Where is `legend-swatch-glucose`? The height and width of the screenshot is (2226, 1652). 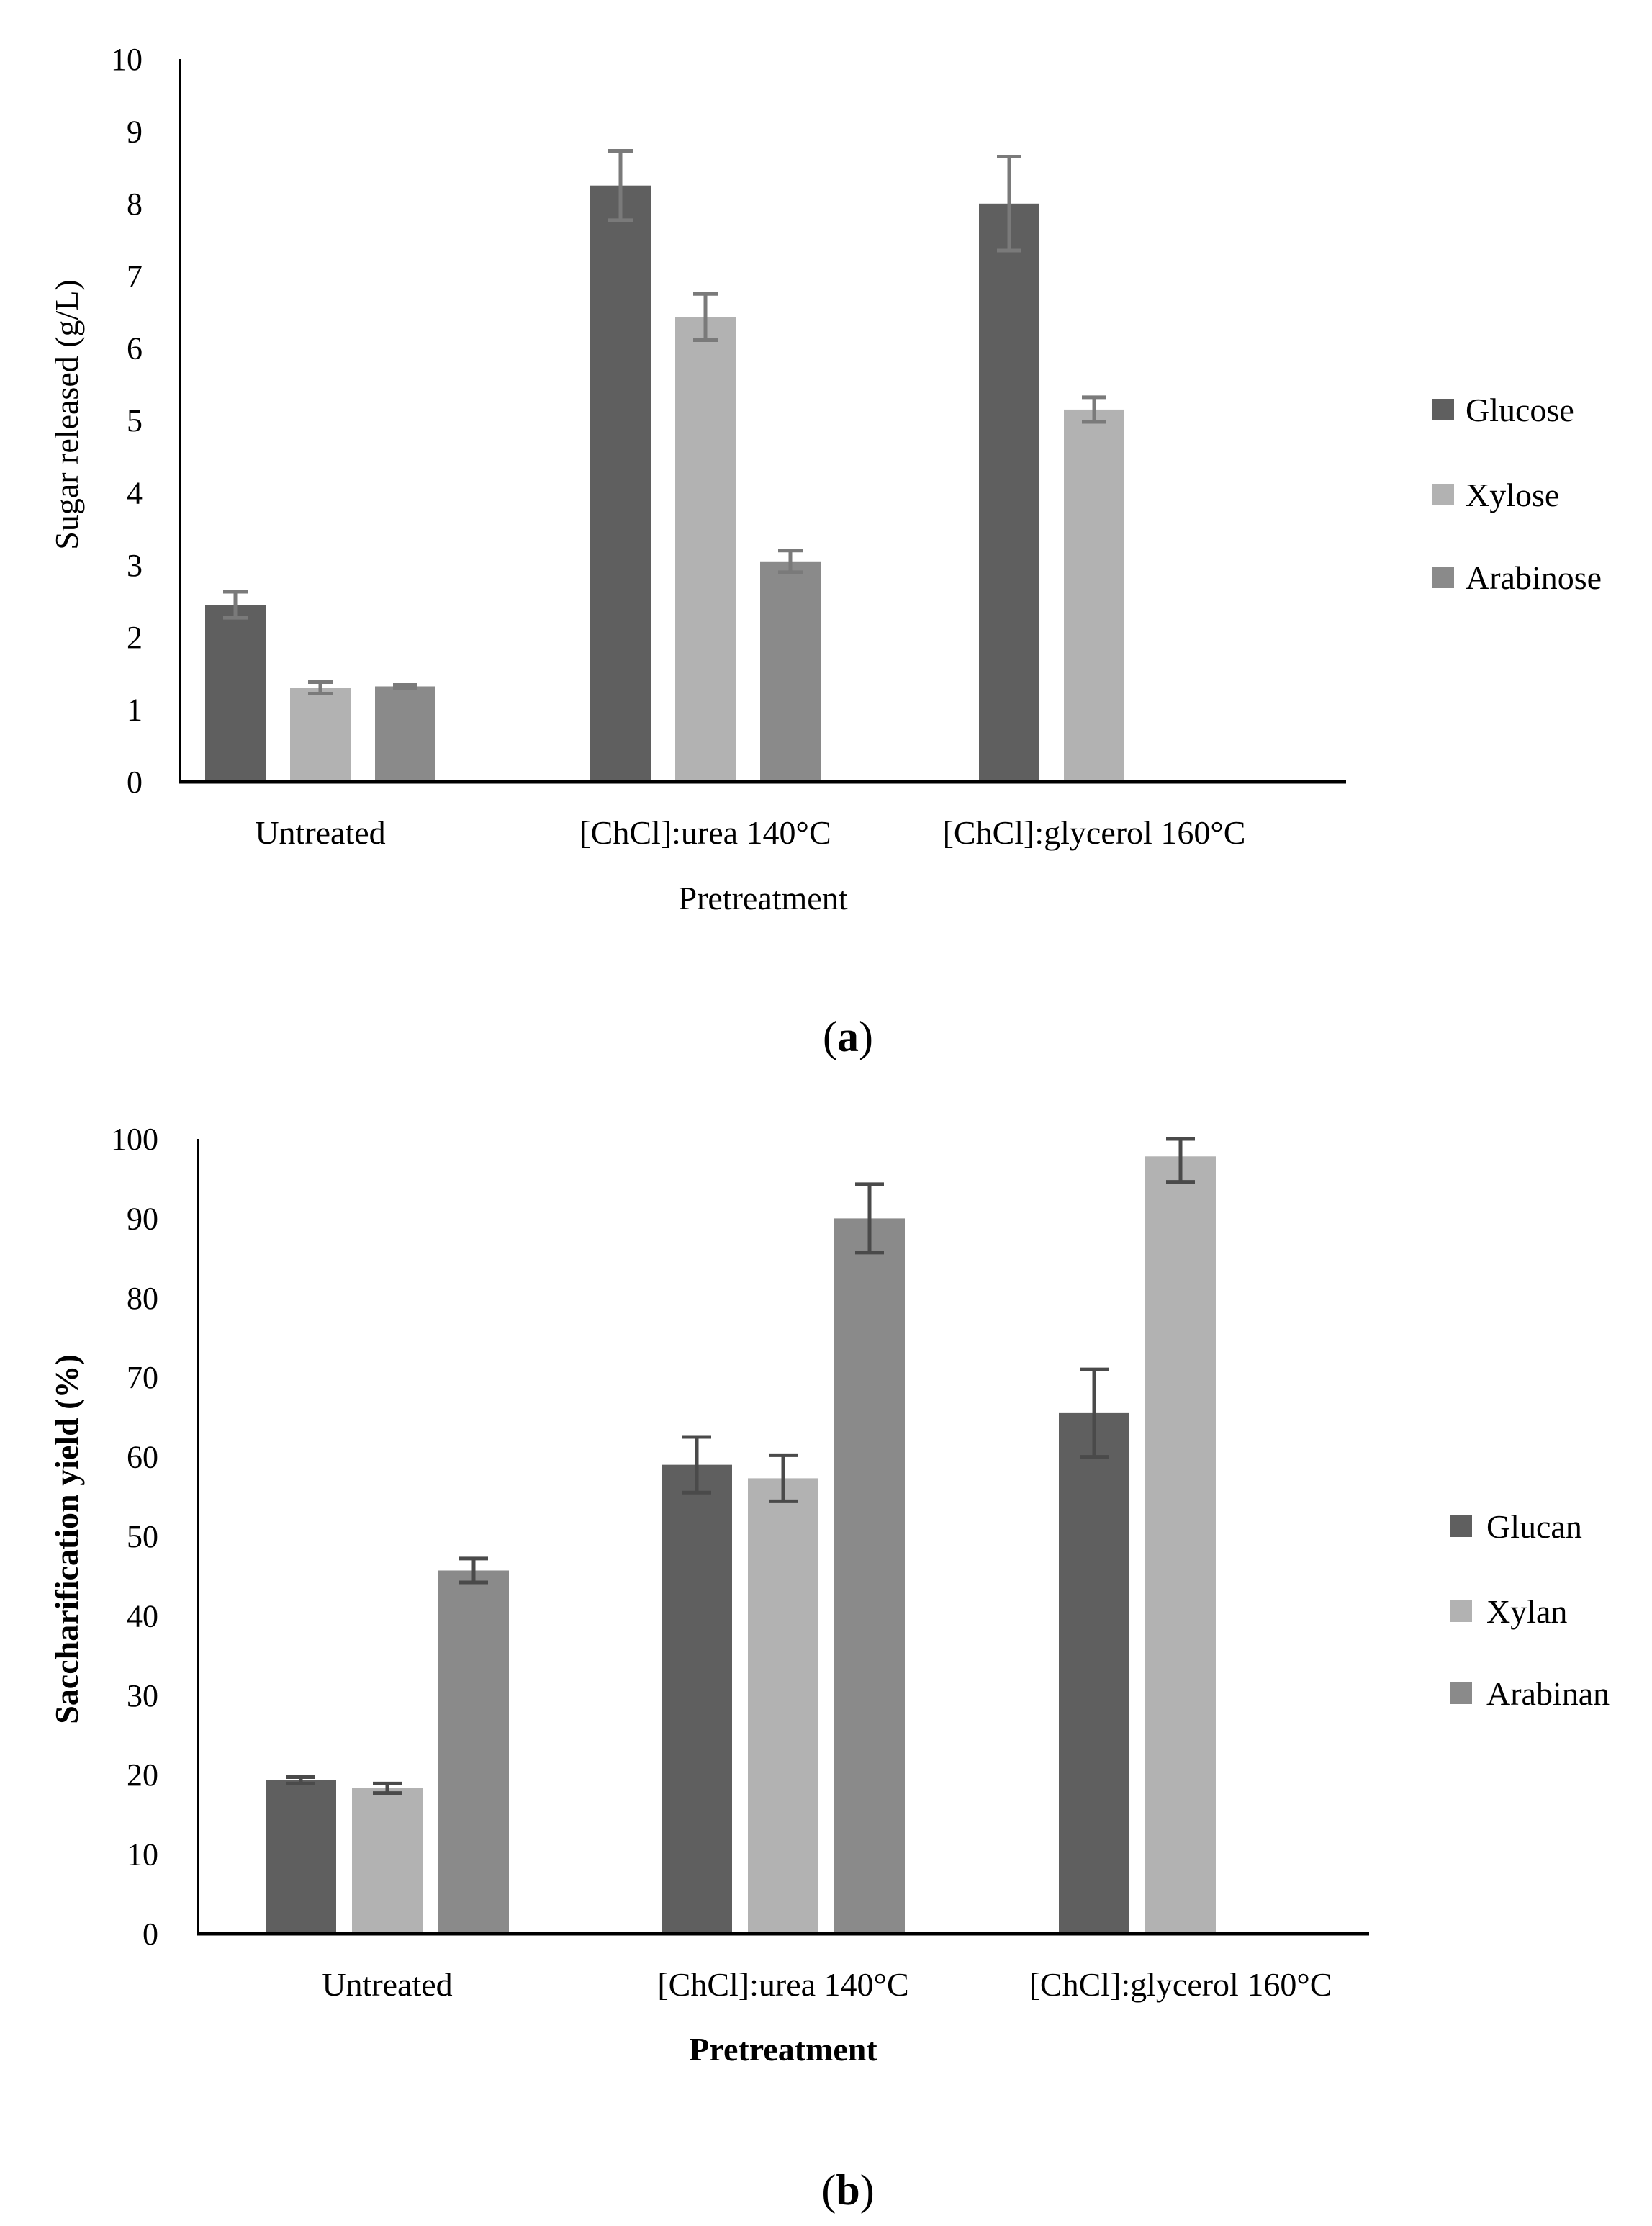
legend-swatch-glucose is located at coordinates (1443, 410).